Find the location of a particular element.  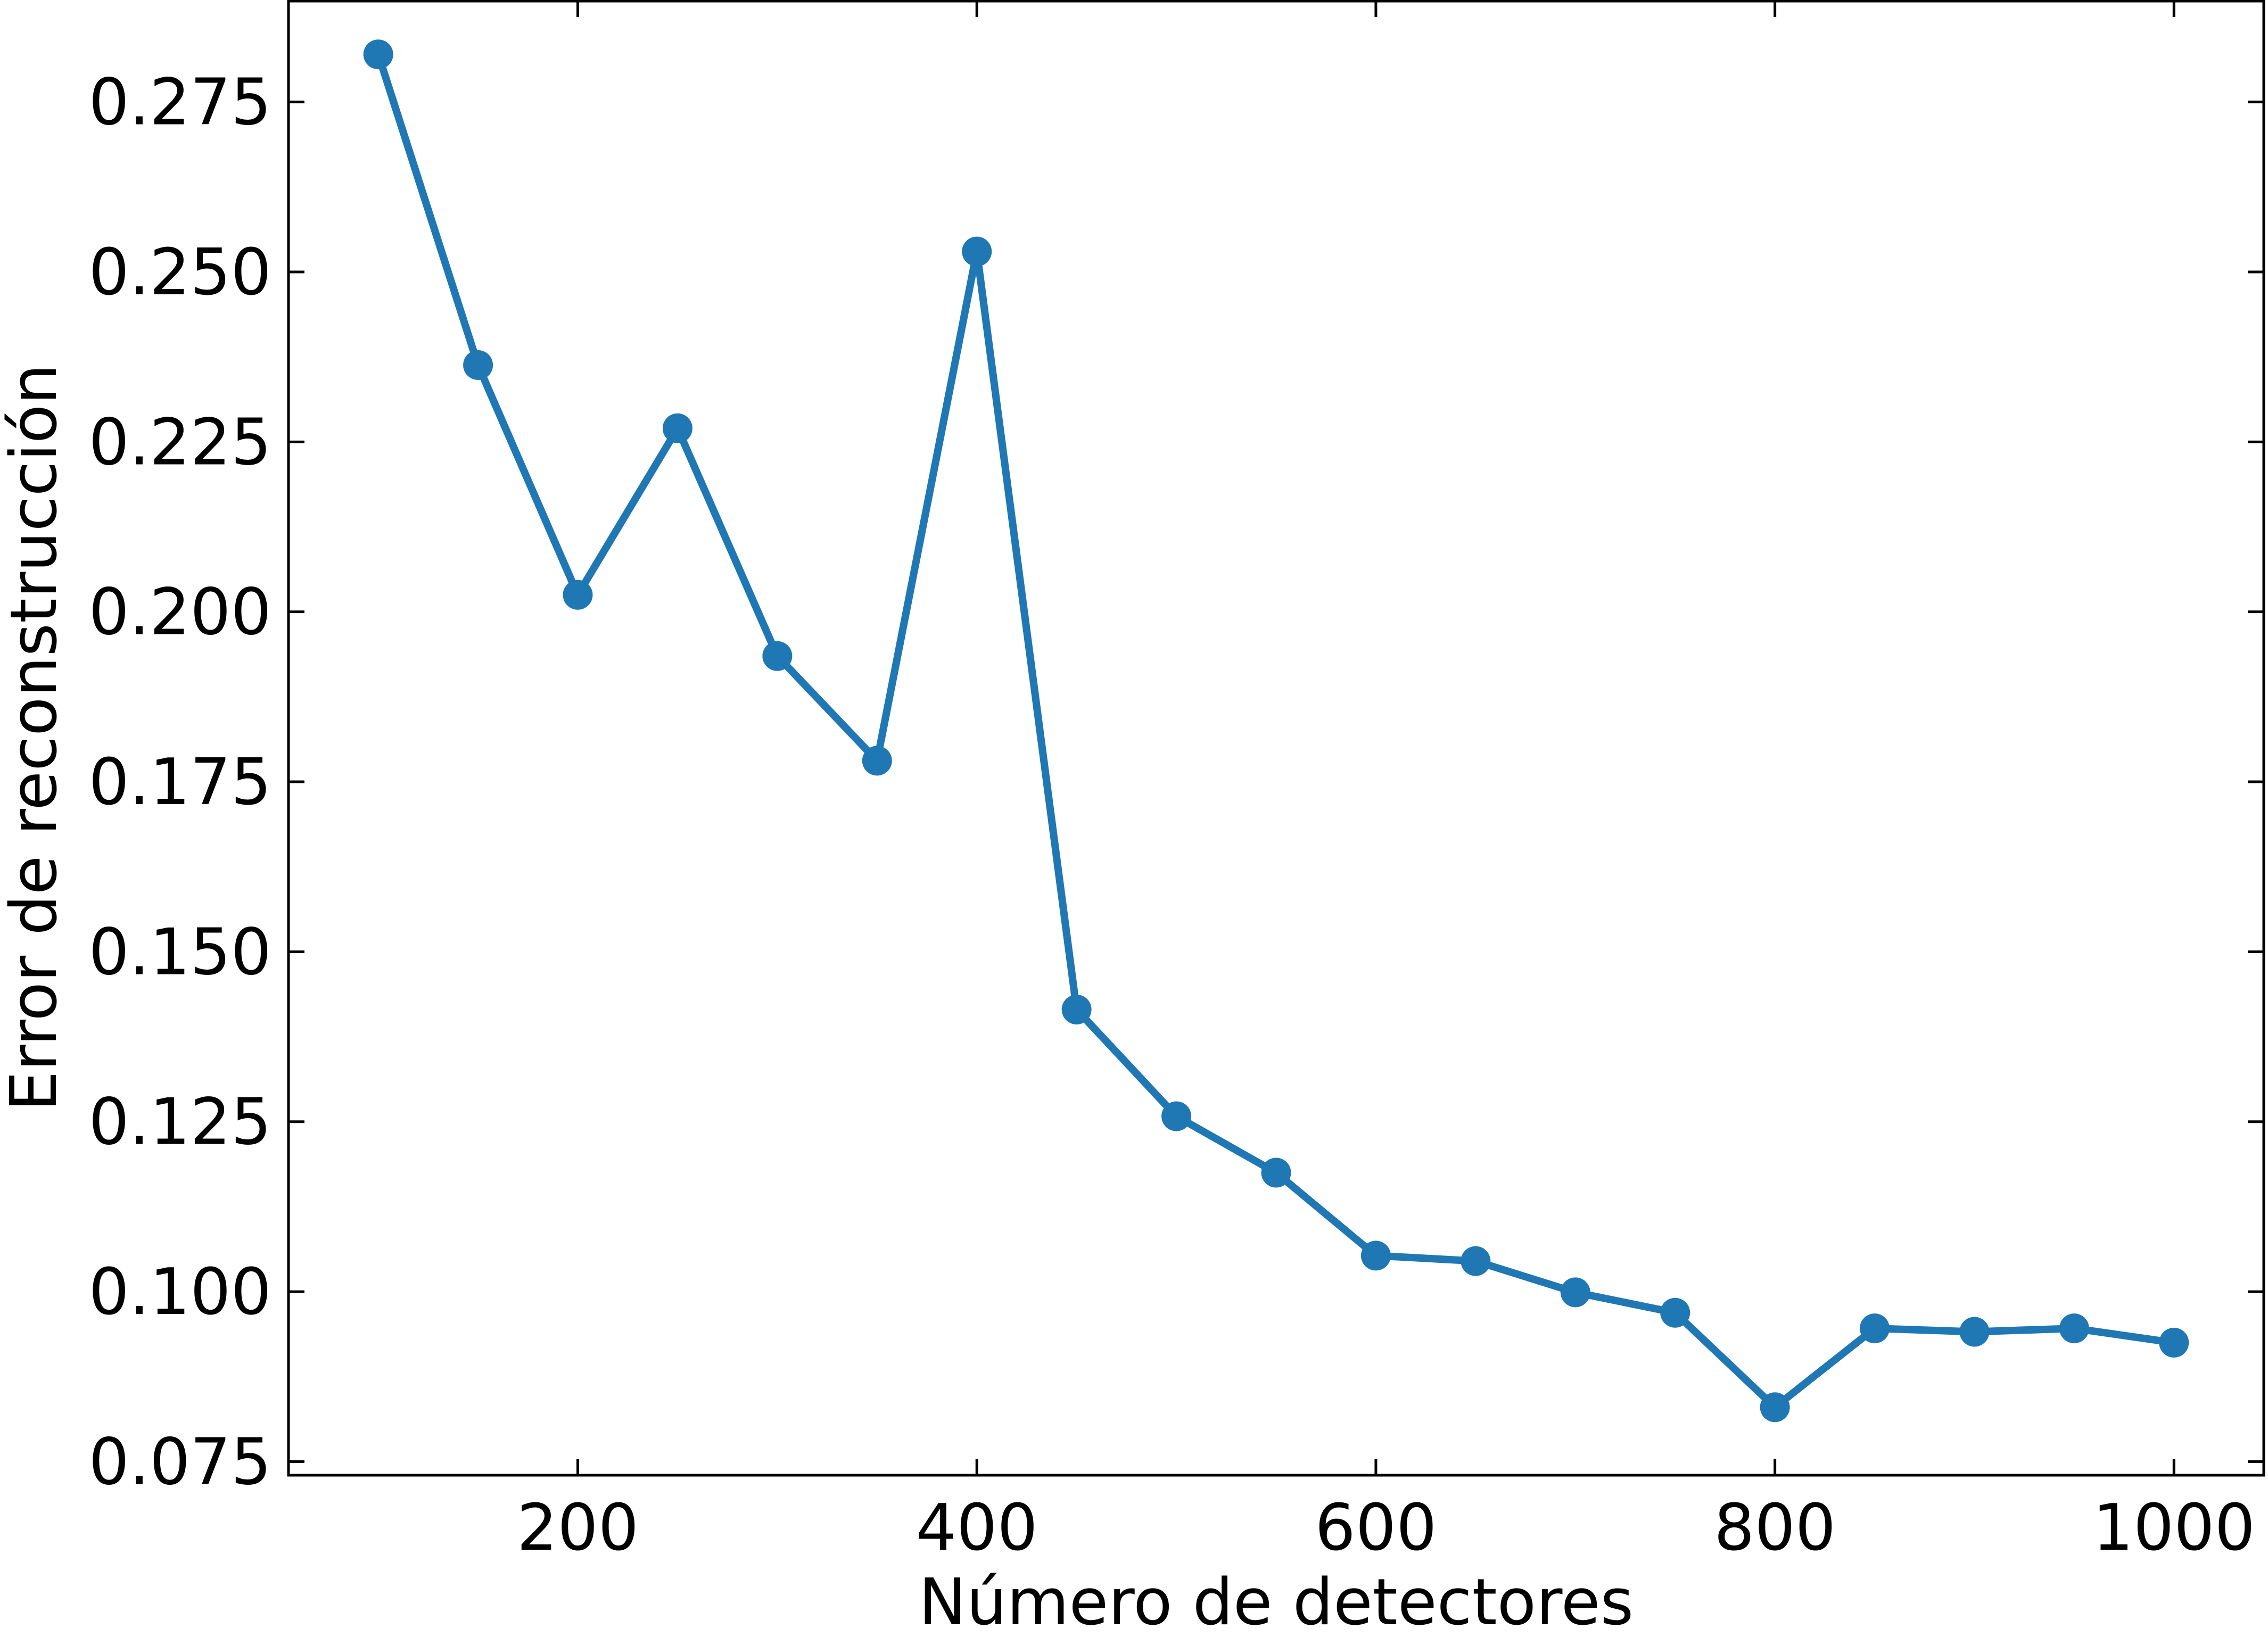

y-tick-label: 0.150 is located at coordinates (179, 952).